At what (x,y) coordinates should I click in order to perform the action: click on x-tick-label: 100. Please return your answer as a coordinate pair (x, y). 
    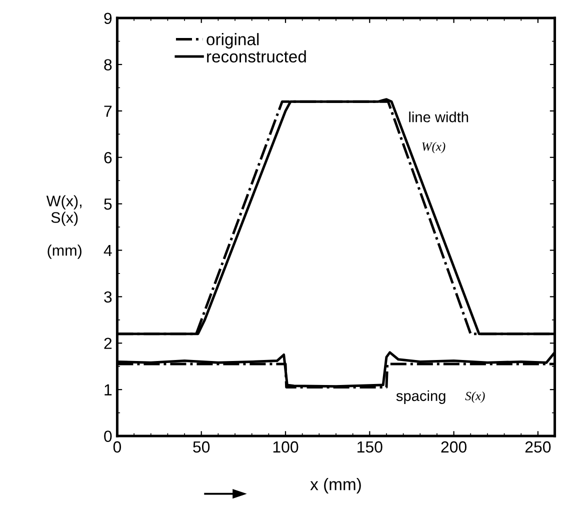
    Looking at the image, I should click on (285, 447).